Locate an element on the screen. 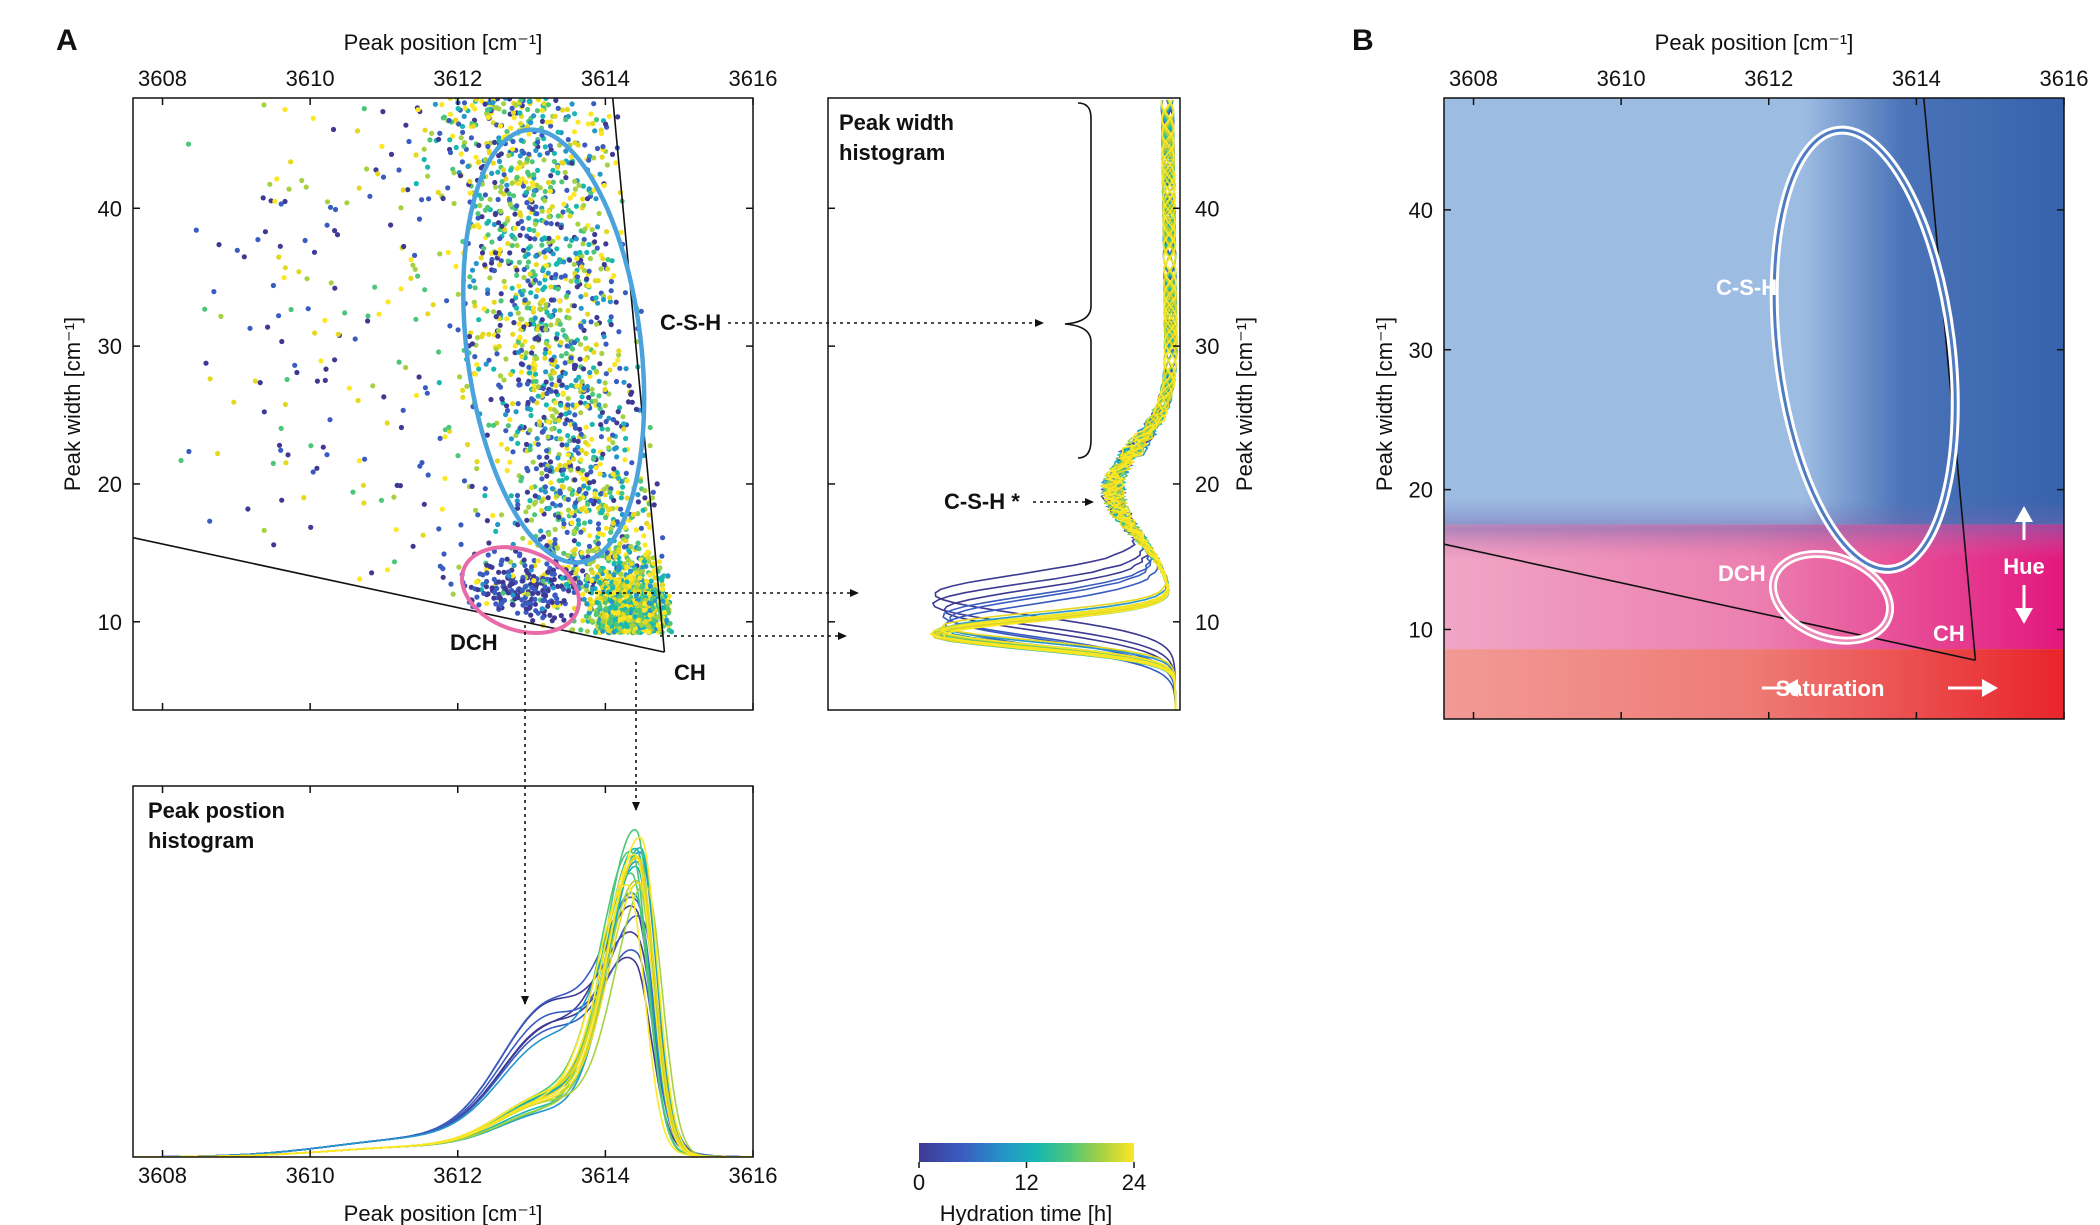  panel-label-b: B is located at coordinates (1363, 40).